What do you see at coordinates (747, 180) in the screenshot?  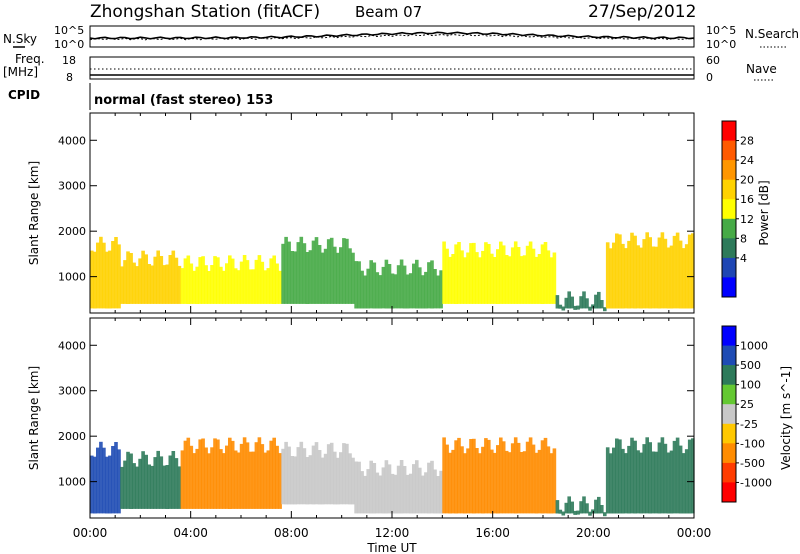 I see `colorbar-tick-label: 20` at bounding box center [747, 180].